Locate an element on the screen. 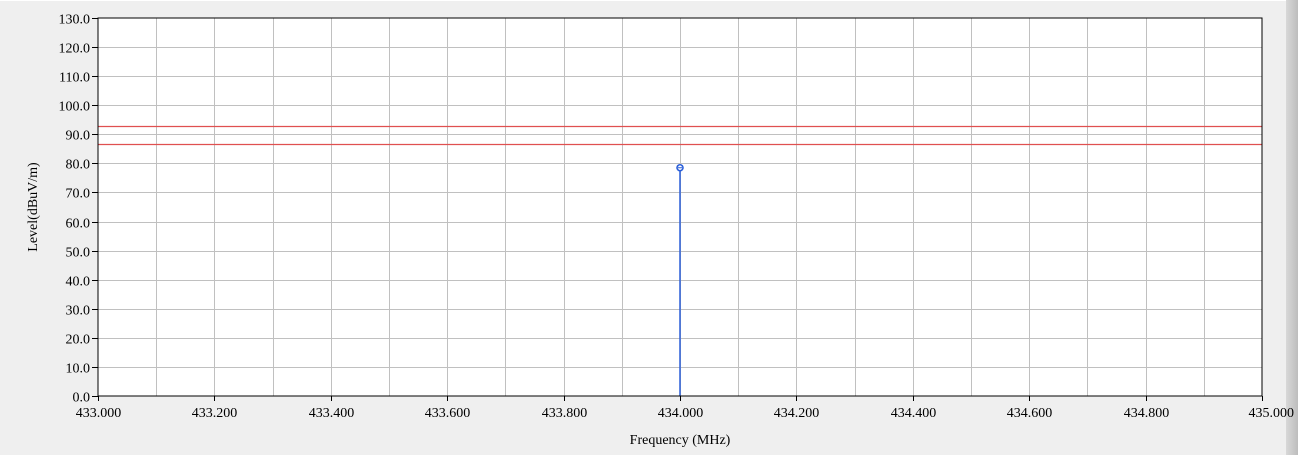 This screenshot has width=1298, height=455. y-tick-label: 40.0 is located at coordinates (78, 282).